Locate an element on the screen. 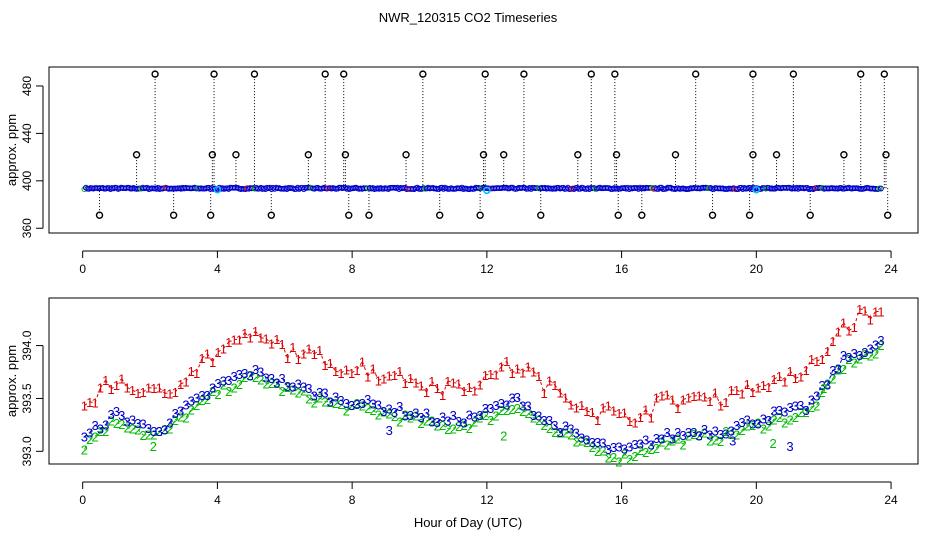  top-y-tick-label: 360 is located at coordinates (27, 228).